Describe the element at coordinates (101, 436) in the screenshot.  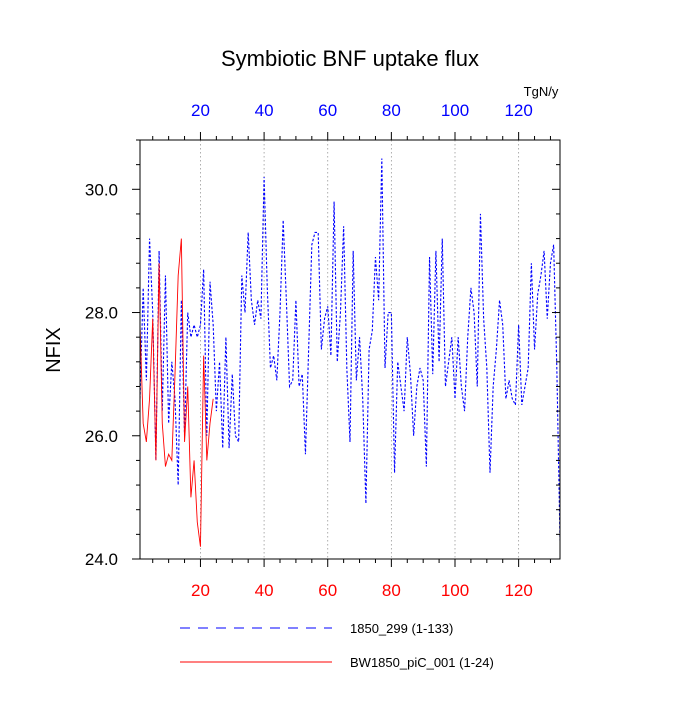
I see `left-tick-label: 26.0` at that location.